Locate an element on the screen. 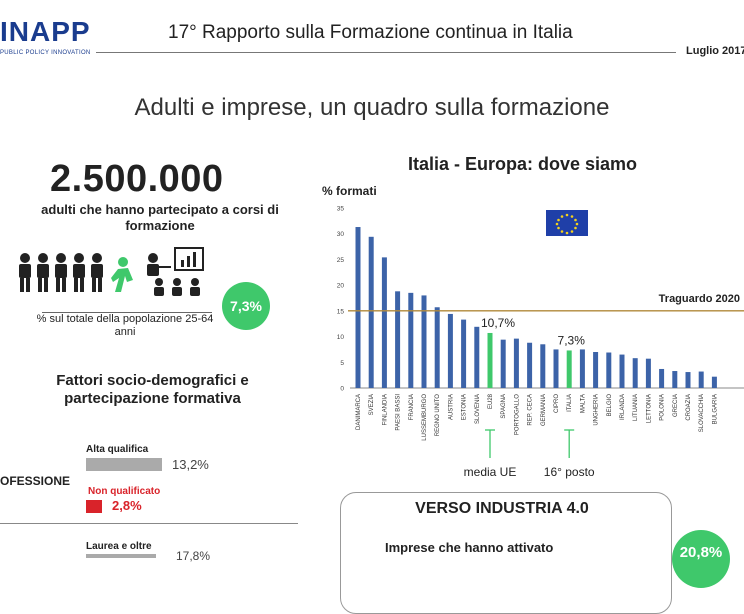 The width and height of the screenshot is (744, 614). y-tick-label: 20 is located at coordinates (341, 286).